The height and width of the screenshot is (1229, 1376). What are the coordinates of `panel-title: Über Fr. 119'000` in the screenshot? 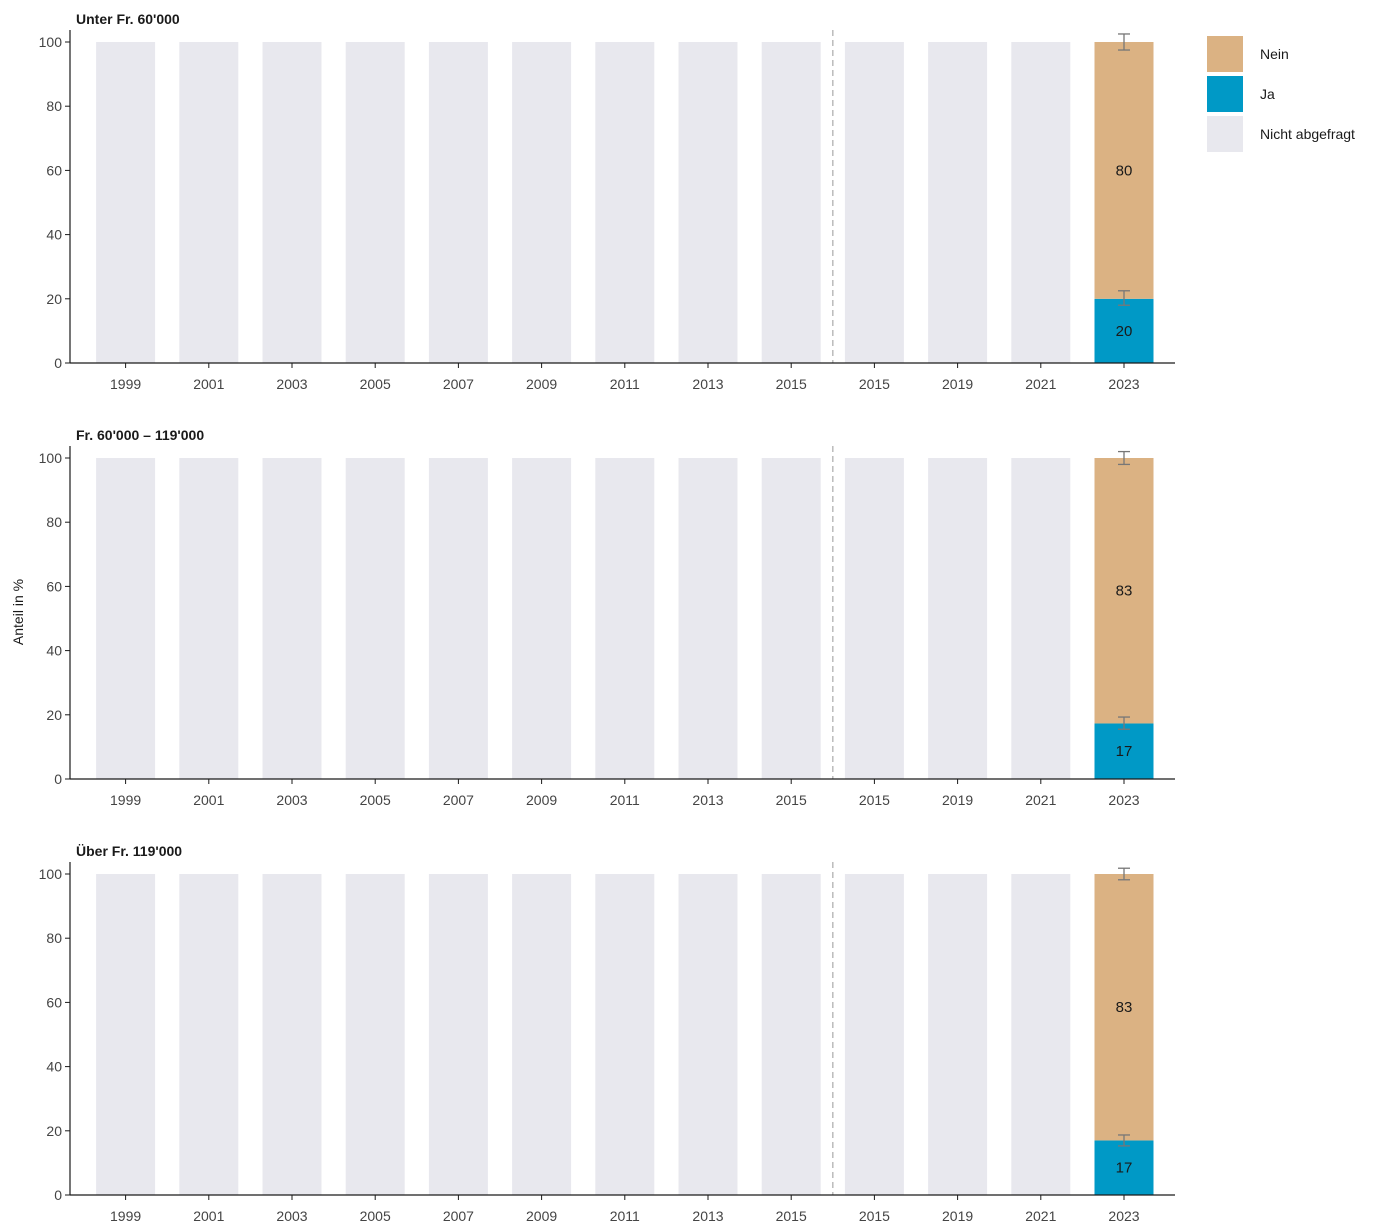 It's located at (129, 851).